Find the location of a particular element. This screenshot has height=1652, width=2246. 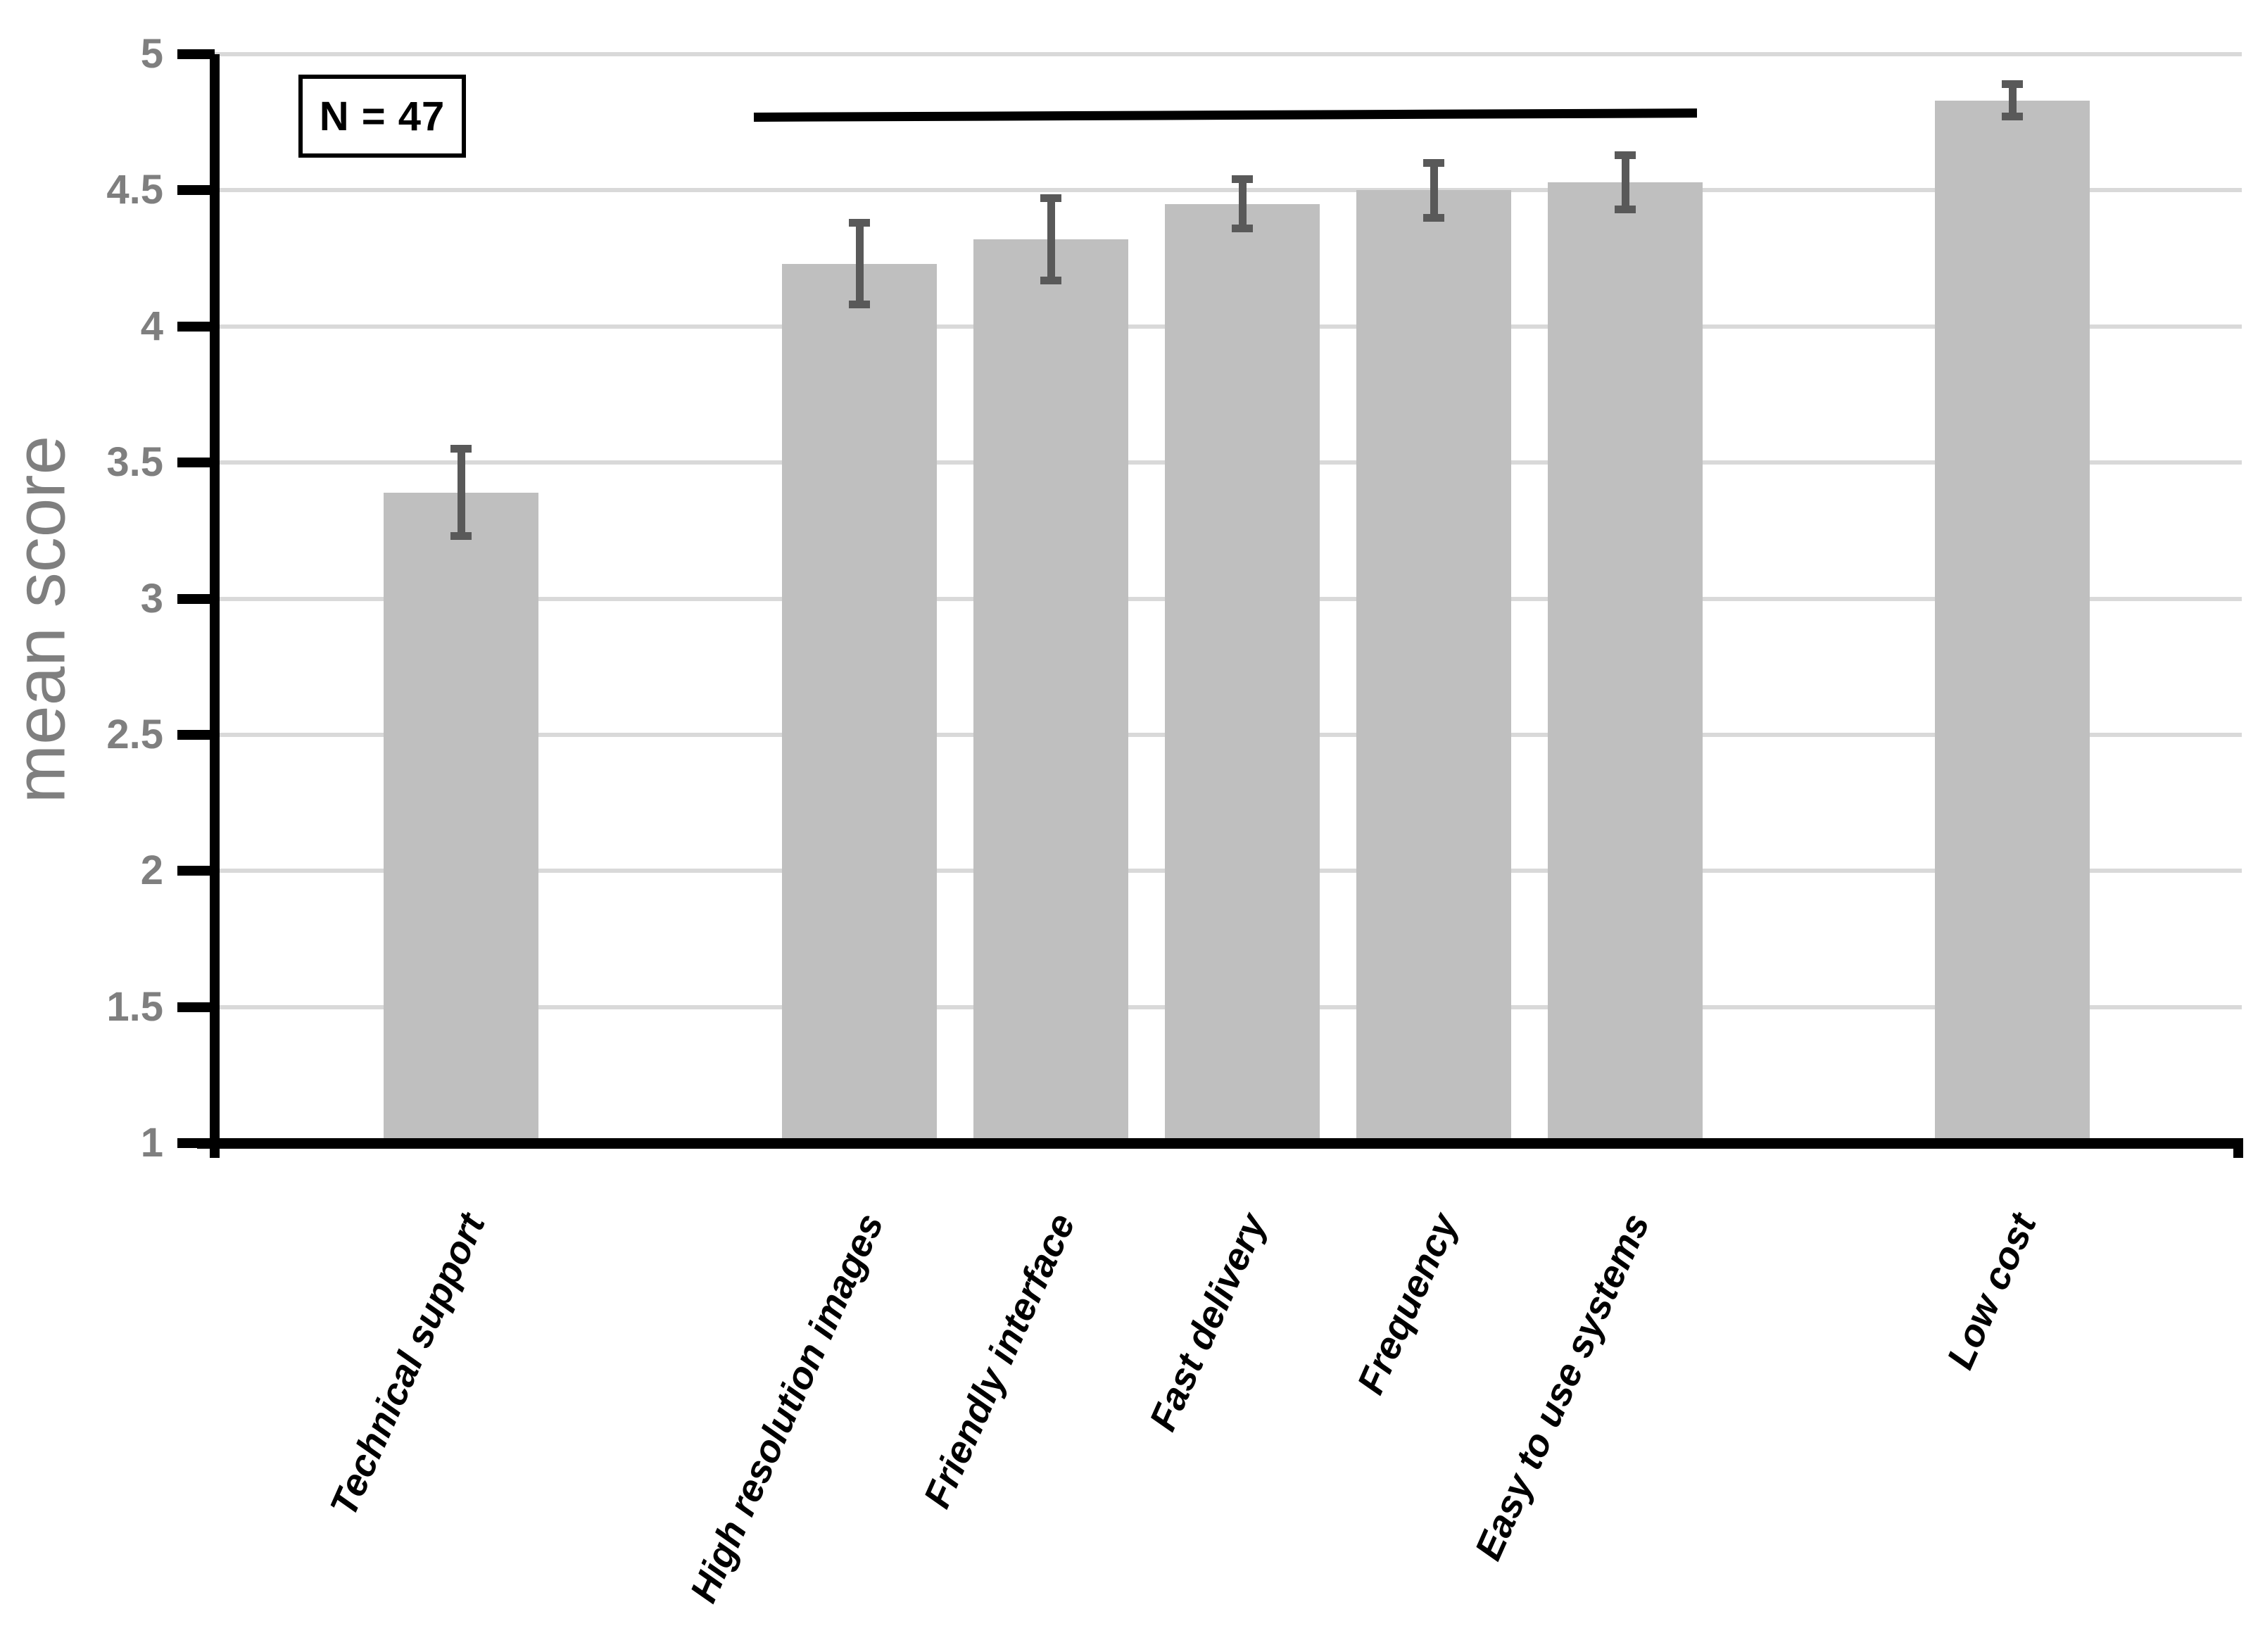

x-axis-end-tick-left is located at coordinates (215, 1153).